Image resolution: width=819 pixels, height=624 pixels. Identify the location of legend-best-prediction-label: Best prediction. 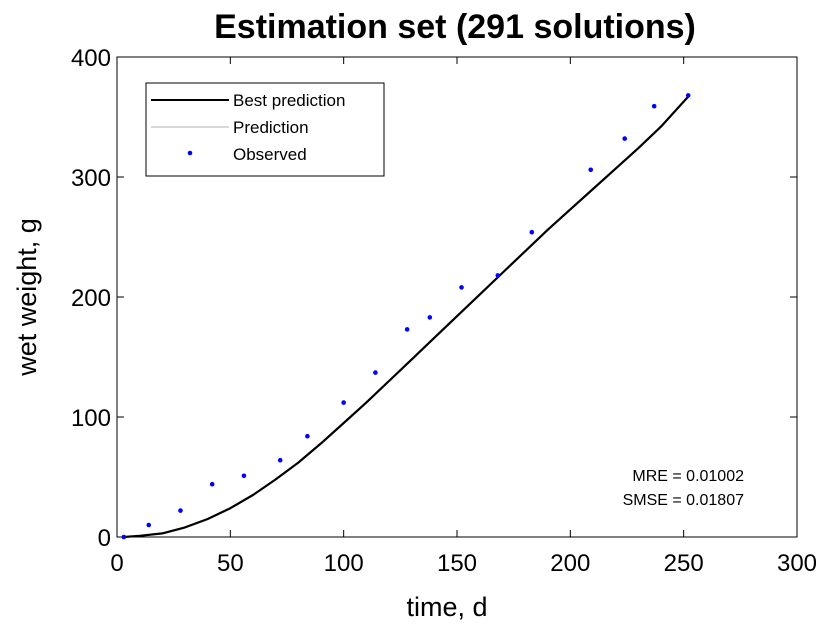
(289, 100).